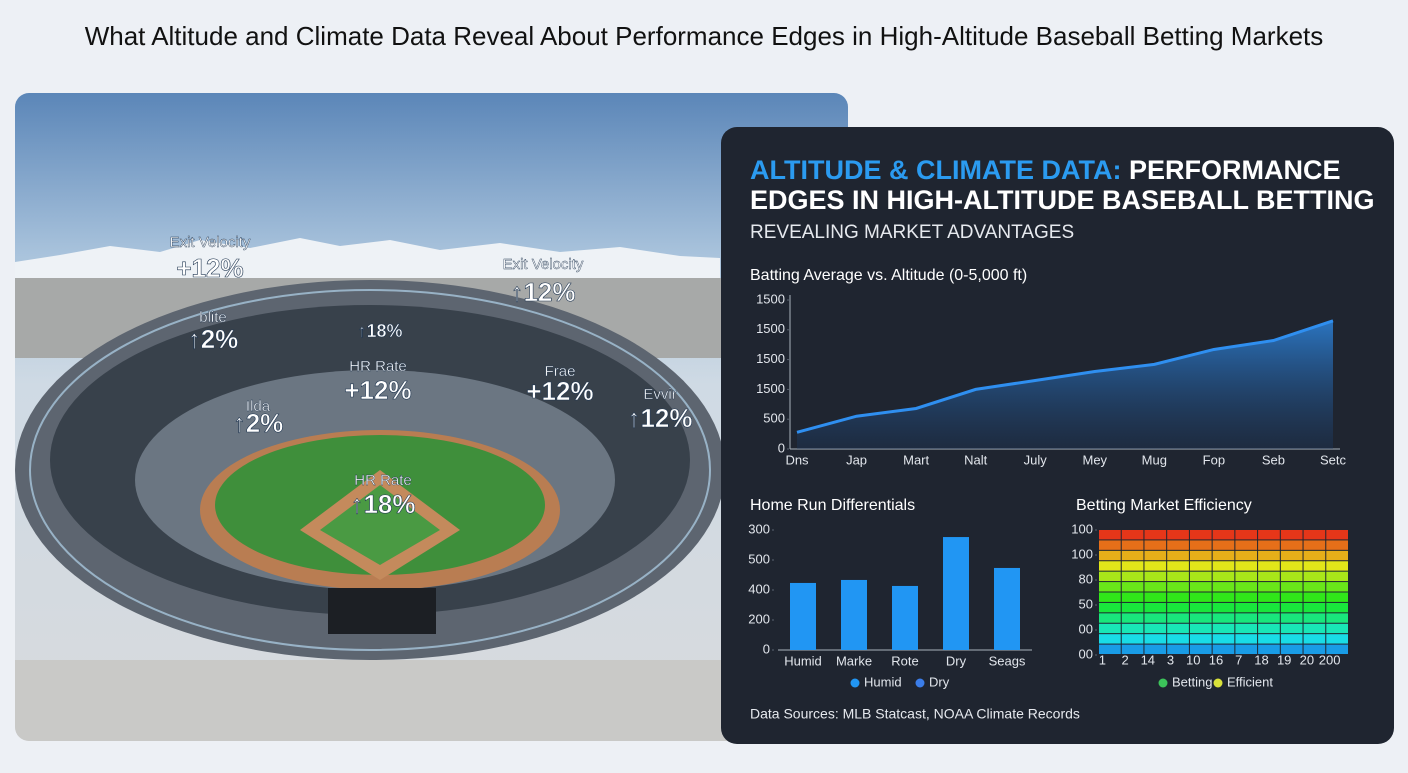 This screenshot has width=1408, height=773. Describe the element at coordinates (210, 242) in the screenshot. I see `image-label: Exit Velocity` at that location.